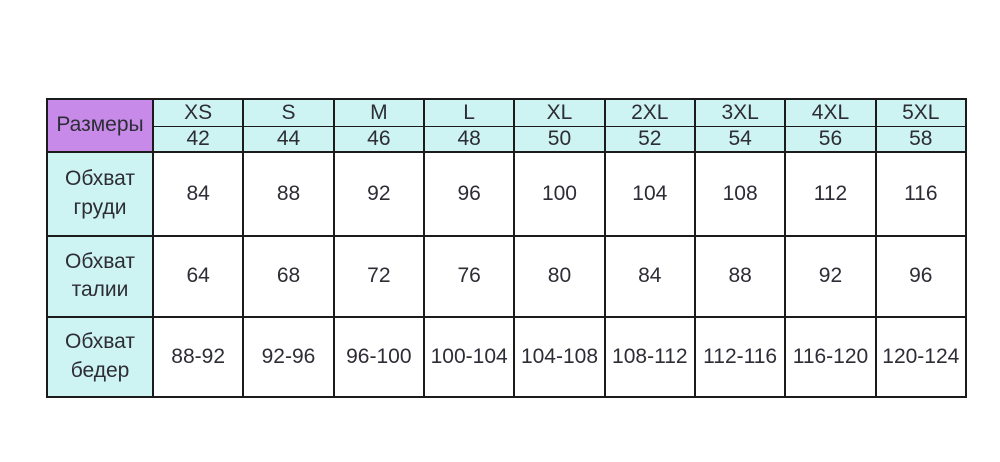  What do you see at coordinates (921, 112) in the screenshot?
I see `size-label-cell: 5XL` at bounding box center [921, 112].